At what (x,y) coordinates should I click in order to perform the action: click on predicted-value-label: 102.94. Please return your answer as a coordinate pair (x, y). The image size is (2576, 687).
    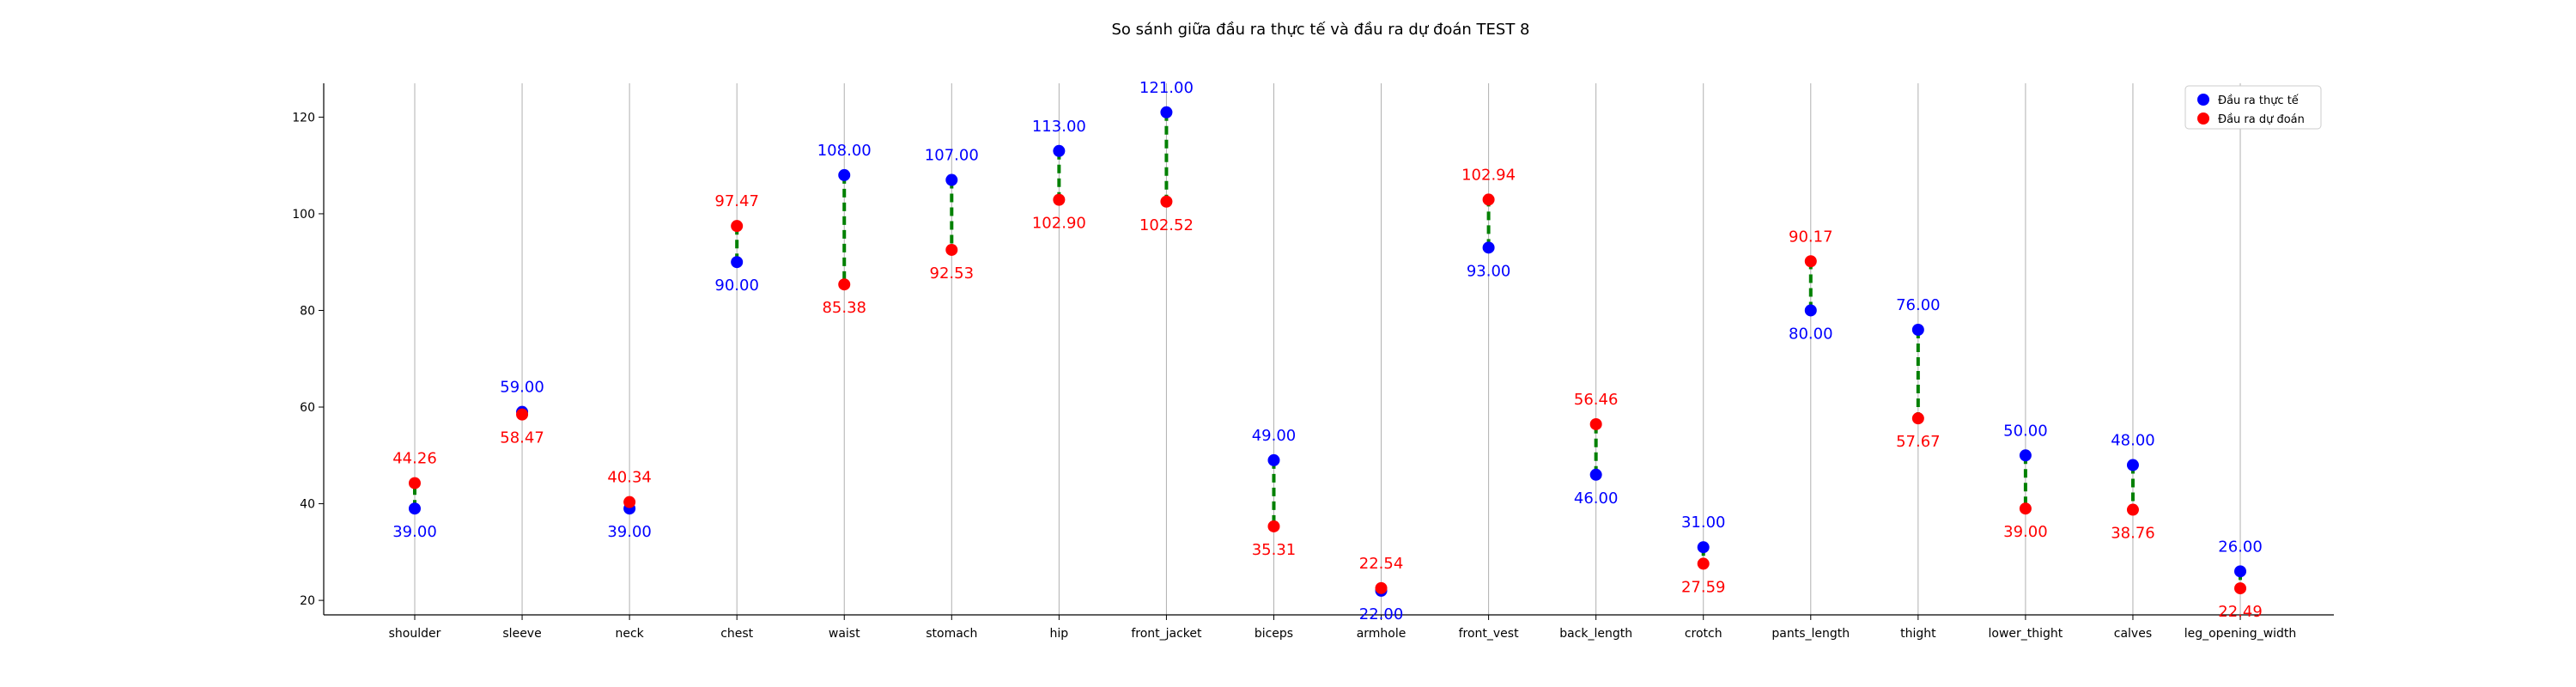
    Looking at the image, I should click on (1488, 175).